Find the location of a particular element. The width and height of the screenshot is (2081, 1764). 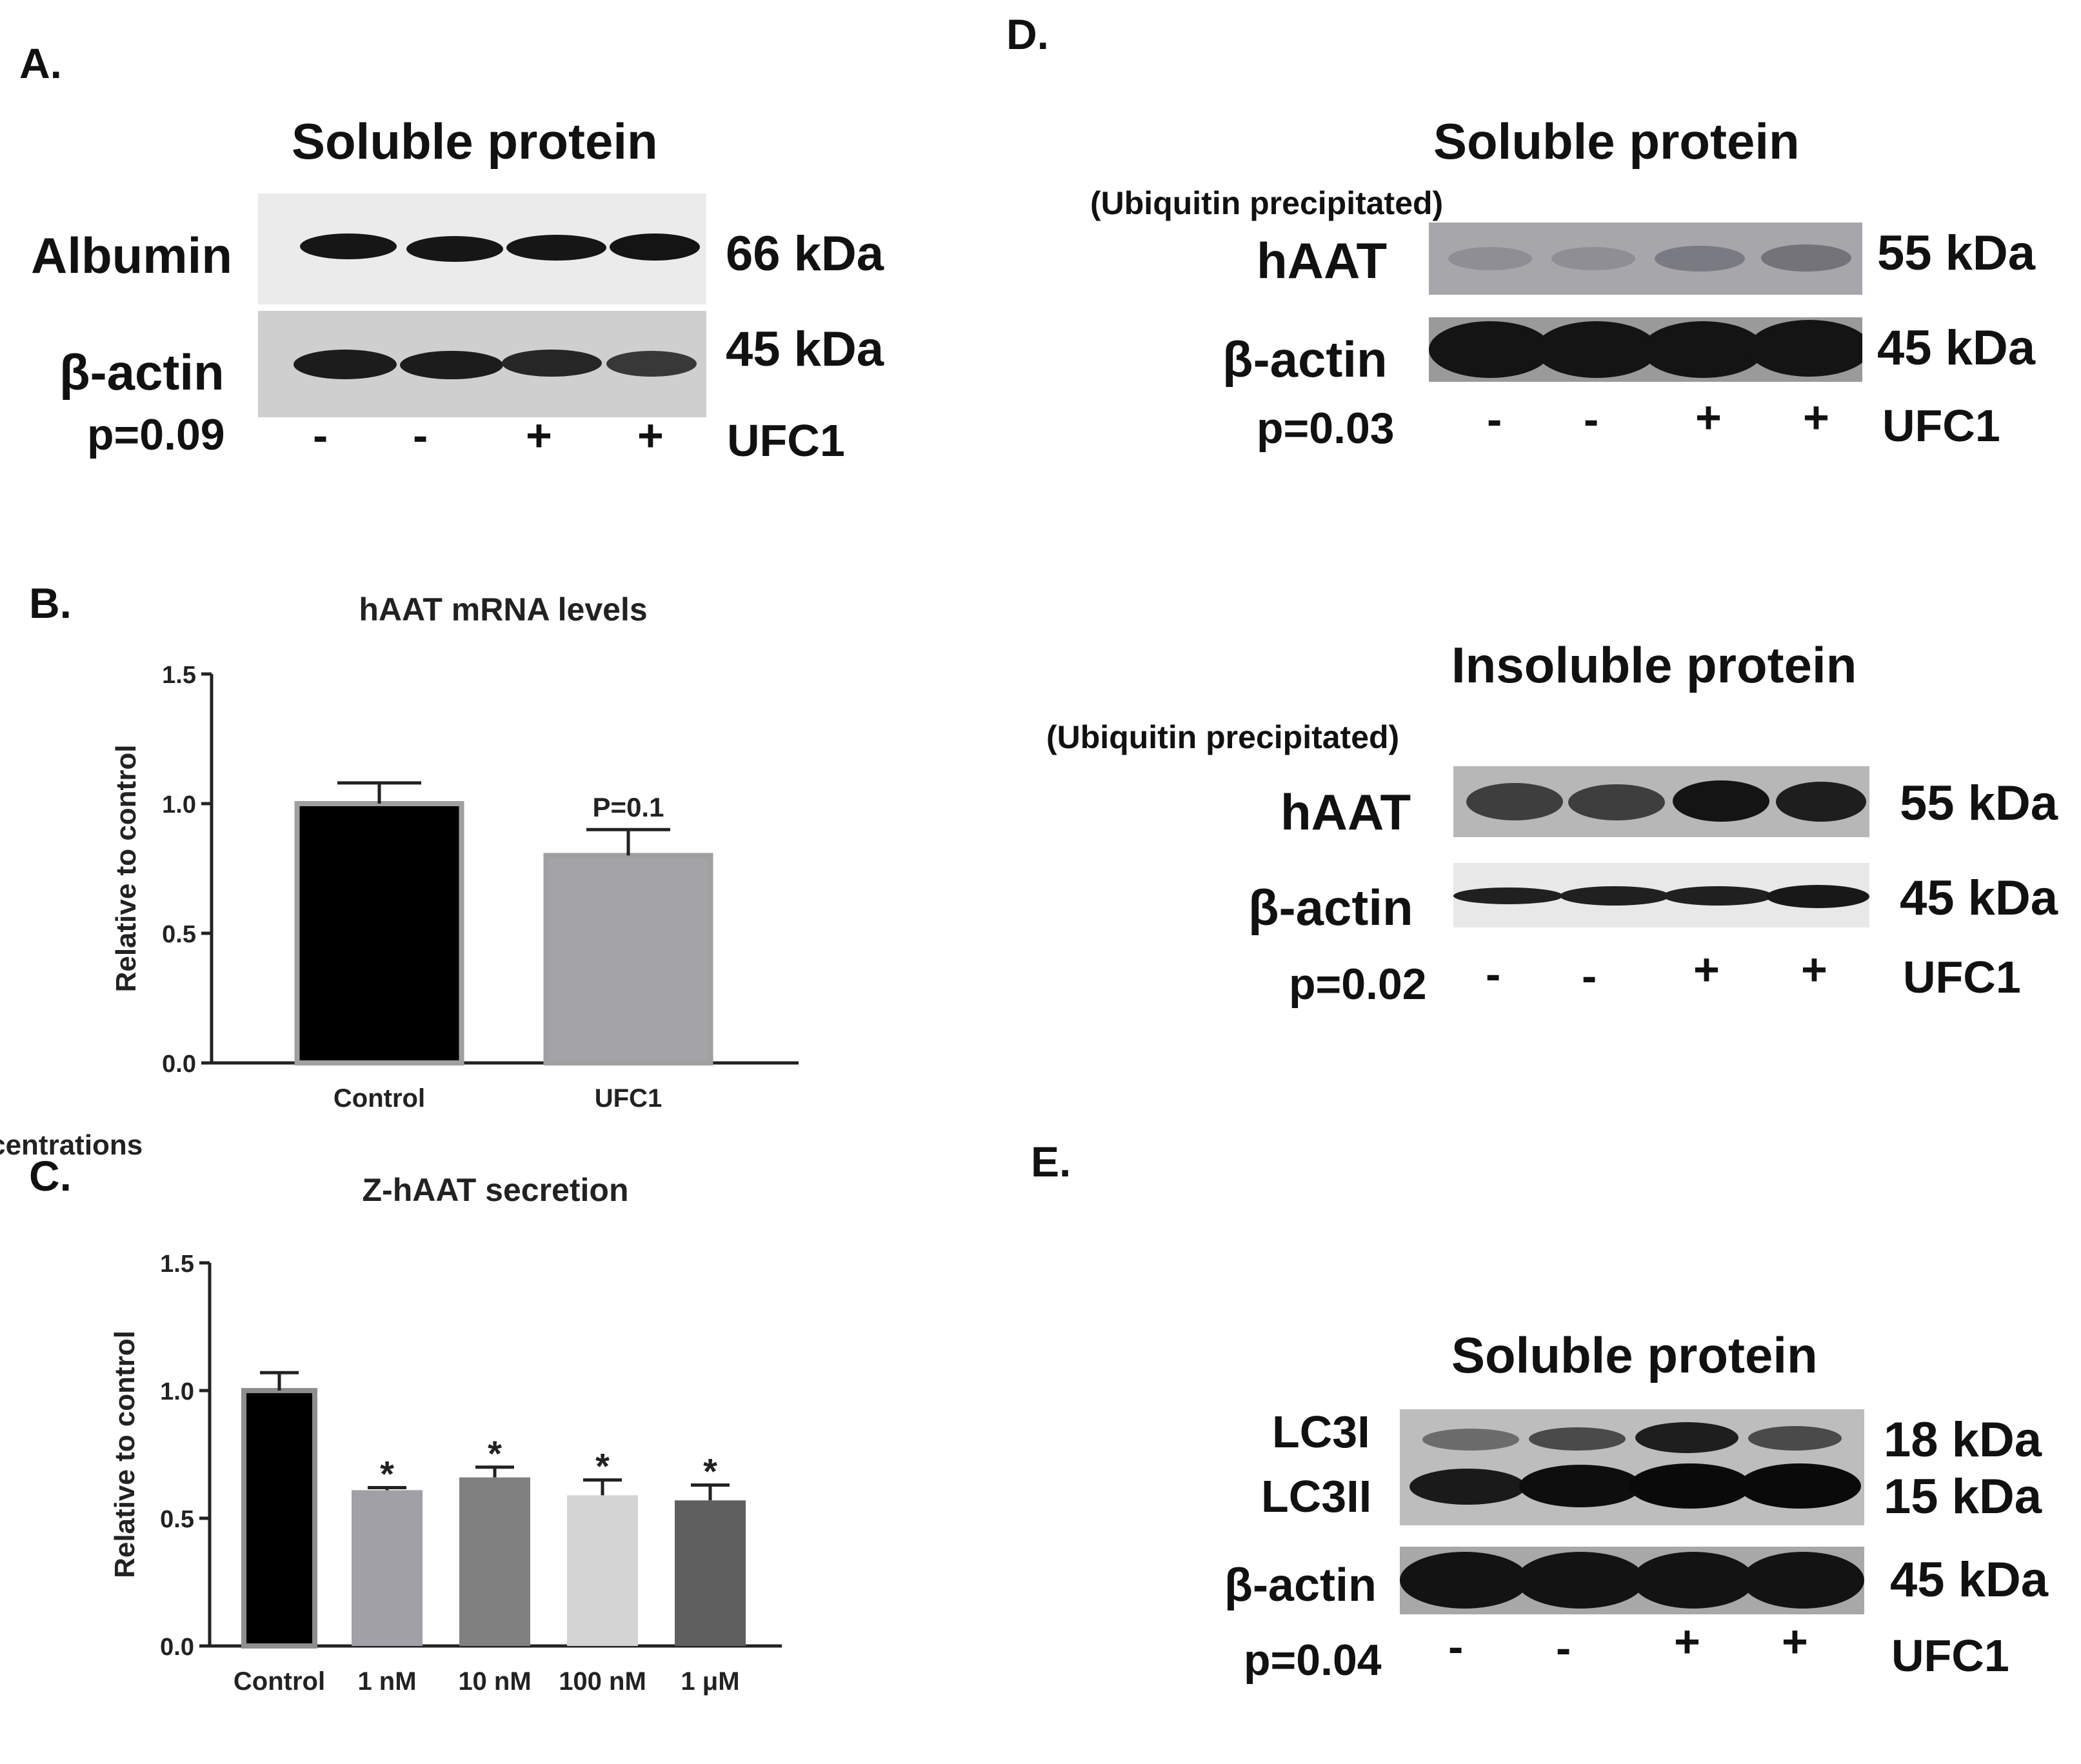

panel-d-bottom-lane-2: - is located at coordinates (1589, 976).